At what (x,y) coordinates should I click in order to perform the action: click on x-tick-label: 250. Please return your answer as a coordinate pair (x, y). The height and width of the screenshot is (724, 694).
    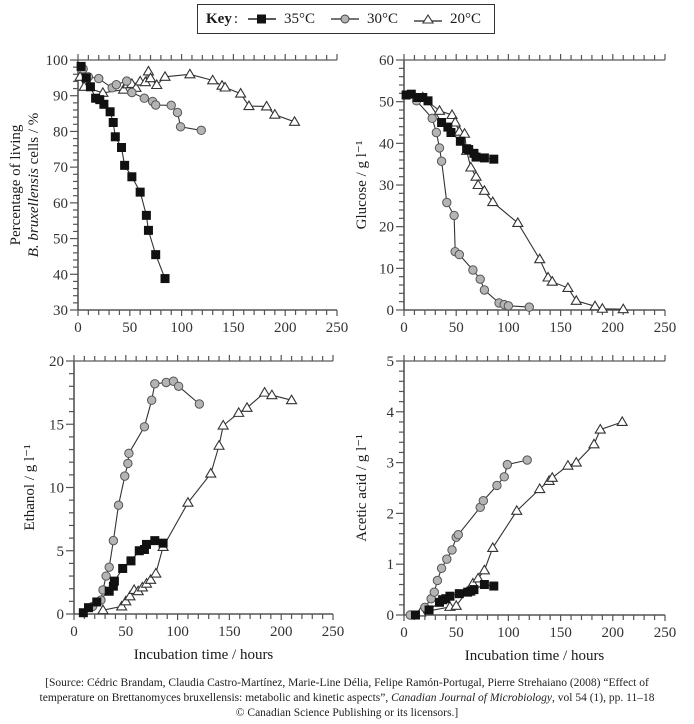
    Looking at the image, I should click on (665, 328).